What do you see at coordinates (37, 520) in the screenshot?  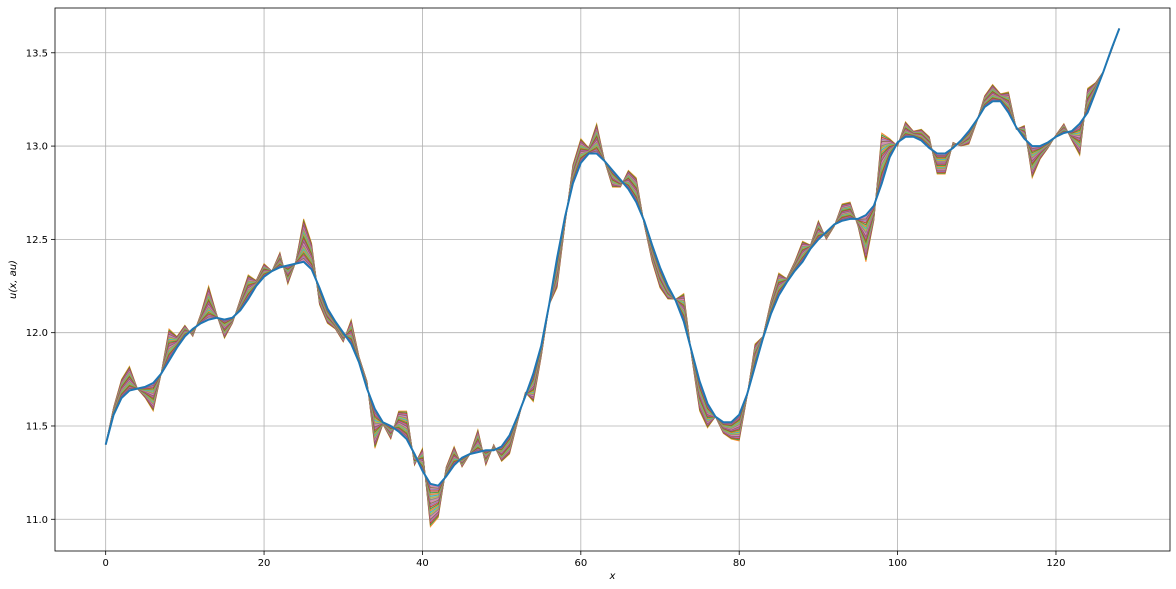 I see `y-tick-label: 11.0` at bounding box center [37, 520].